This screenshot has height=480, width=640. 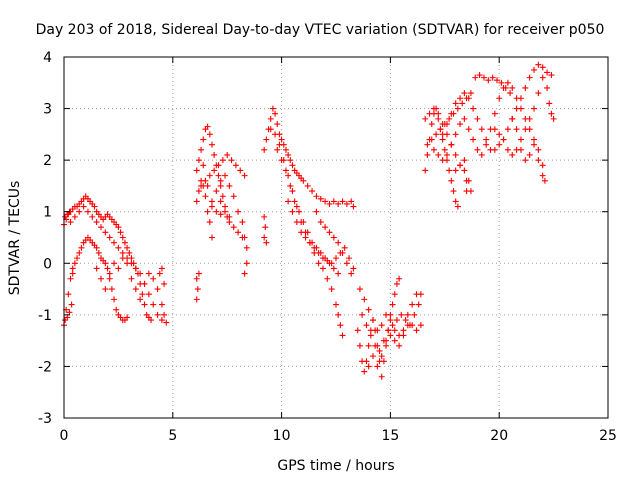 I want to click on x-tick-label: 25, so click(x=608, y=436).